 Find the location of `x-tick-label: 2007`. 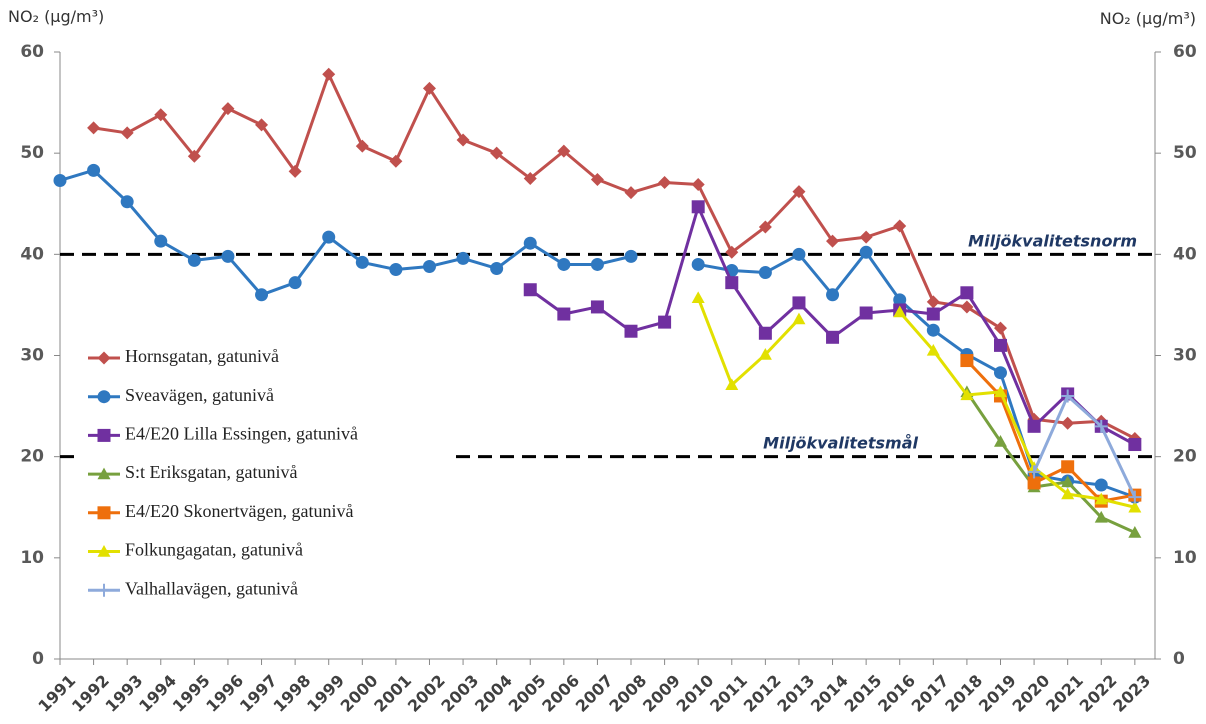

x-tick-label: 2007 is located at coordinates (594, 693).